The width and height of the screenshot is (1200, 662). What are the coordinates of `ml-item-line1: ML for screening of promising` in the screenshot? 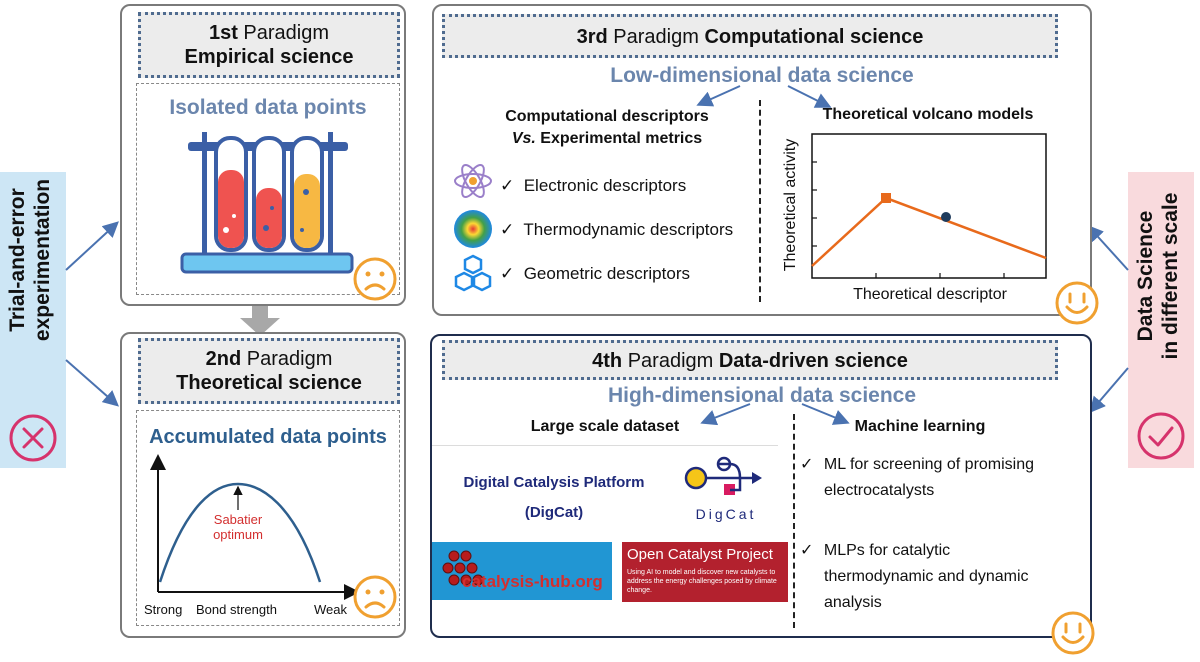 It's located at (929, 464).